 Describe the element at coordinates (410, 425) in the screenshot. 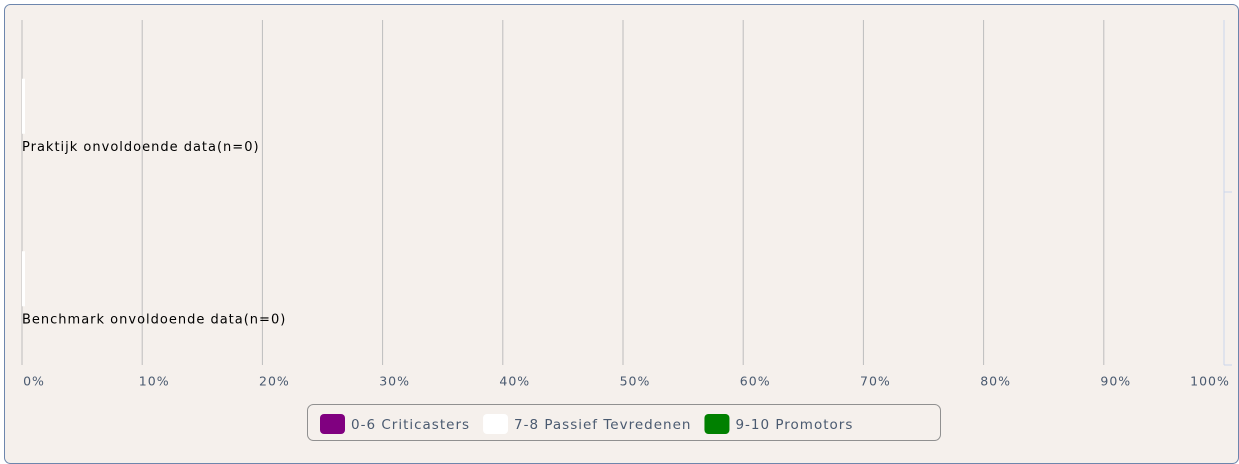

I see `legend-label: 0-6 Criticasters` at that location.